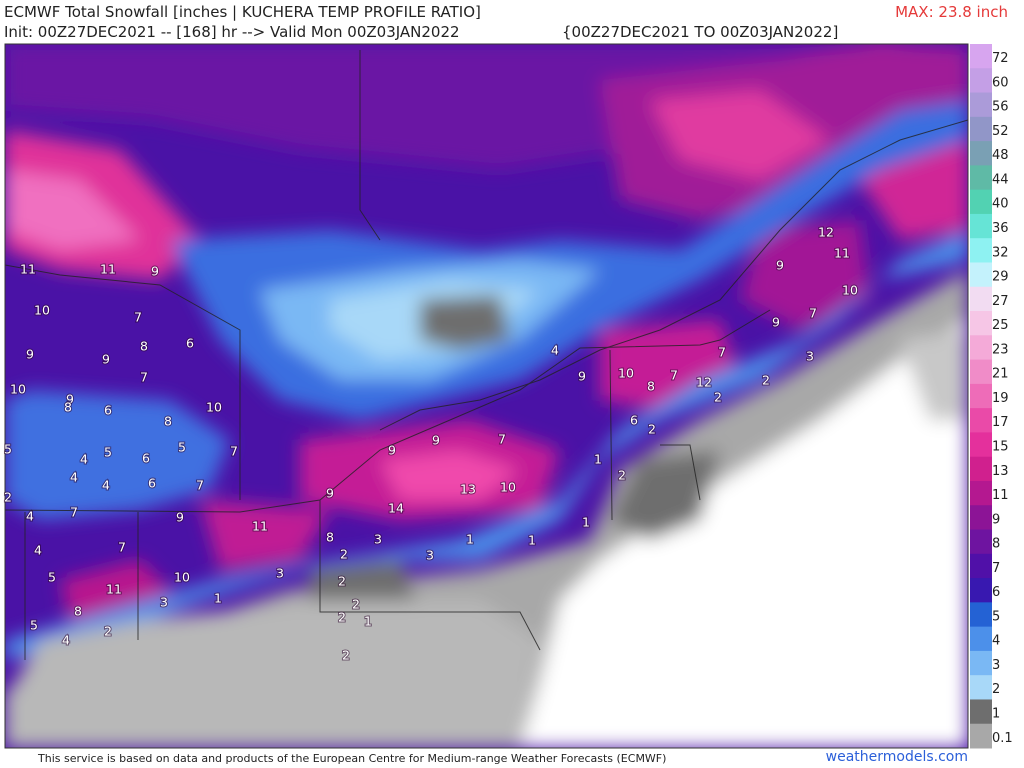 Image resolution: width=1024 pixels, height=768 pixels. I want to click on colorbar-label: 13, so click(1000, 471).